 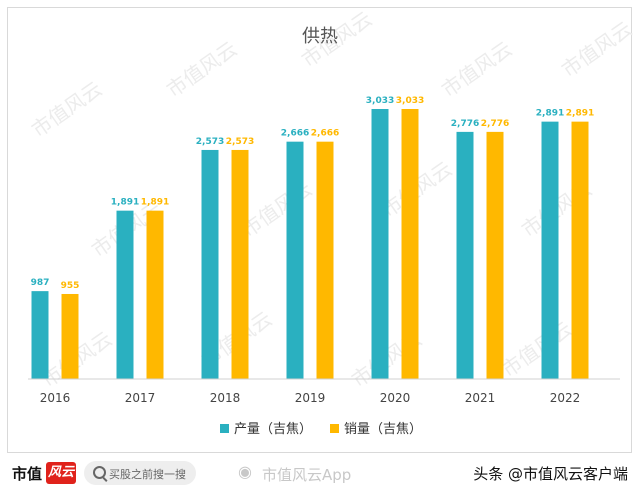 I want to click on legend-label-output: 产量（吉焦）, so click(x=273, y=429).